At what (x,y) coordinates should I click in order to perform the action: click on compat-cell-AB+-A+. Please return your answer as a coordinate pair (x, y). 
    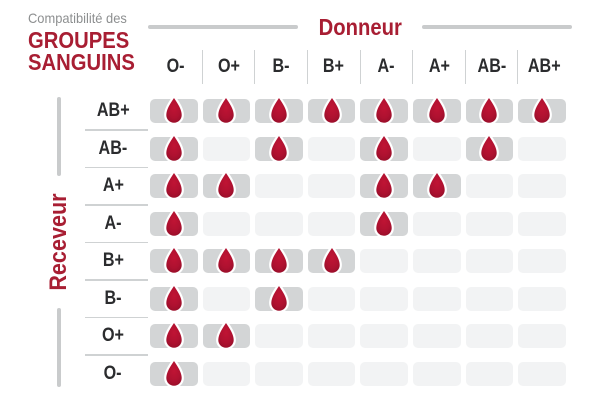
    Looking at the image, I should click on (436, 109).